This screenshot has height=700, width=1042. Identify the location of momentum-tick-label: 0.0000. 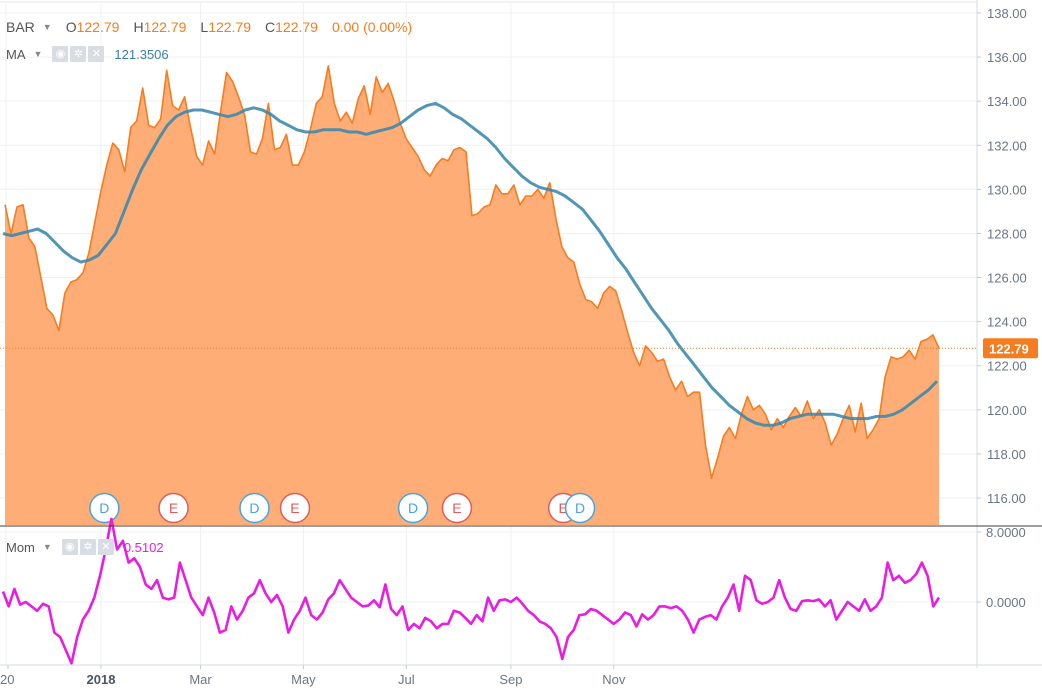
(1006, 602).